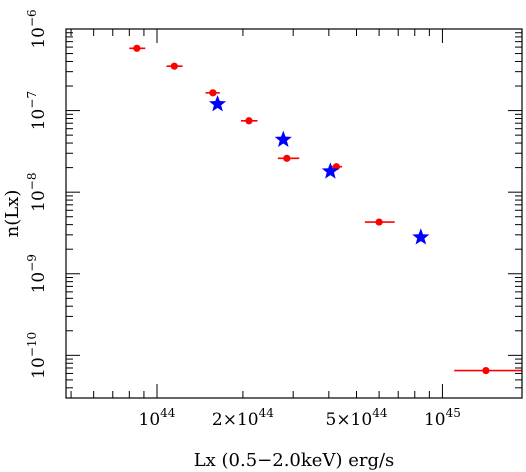 The image size is (526, 472). I want to click on y-axis-title: n(Lx), so click(12, 214).